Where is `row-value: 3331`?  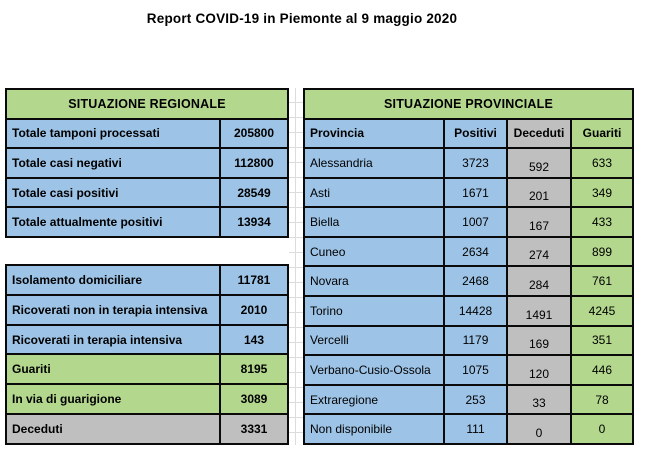 row-value: 3331 is located at coordinates (253, 429).